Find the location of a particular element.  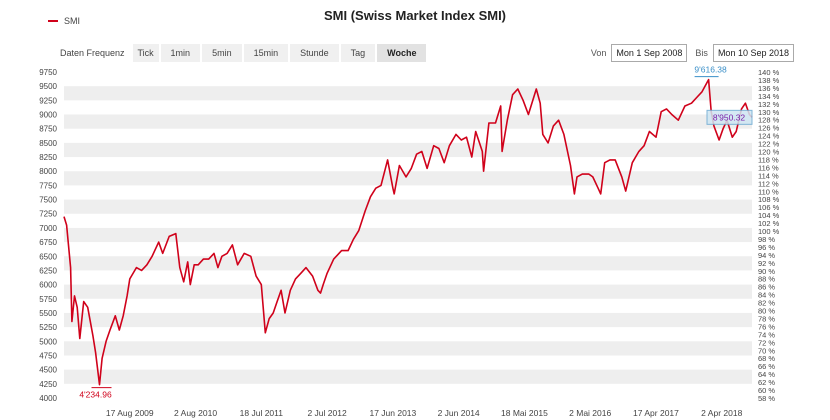

y-right-tick-label: 66 % is located at coordinates (766, 366).